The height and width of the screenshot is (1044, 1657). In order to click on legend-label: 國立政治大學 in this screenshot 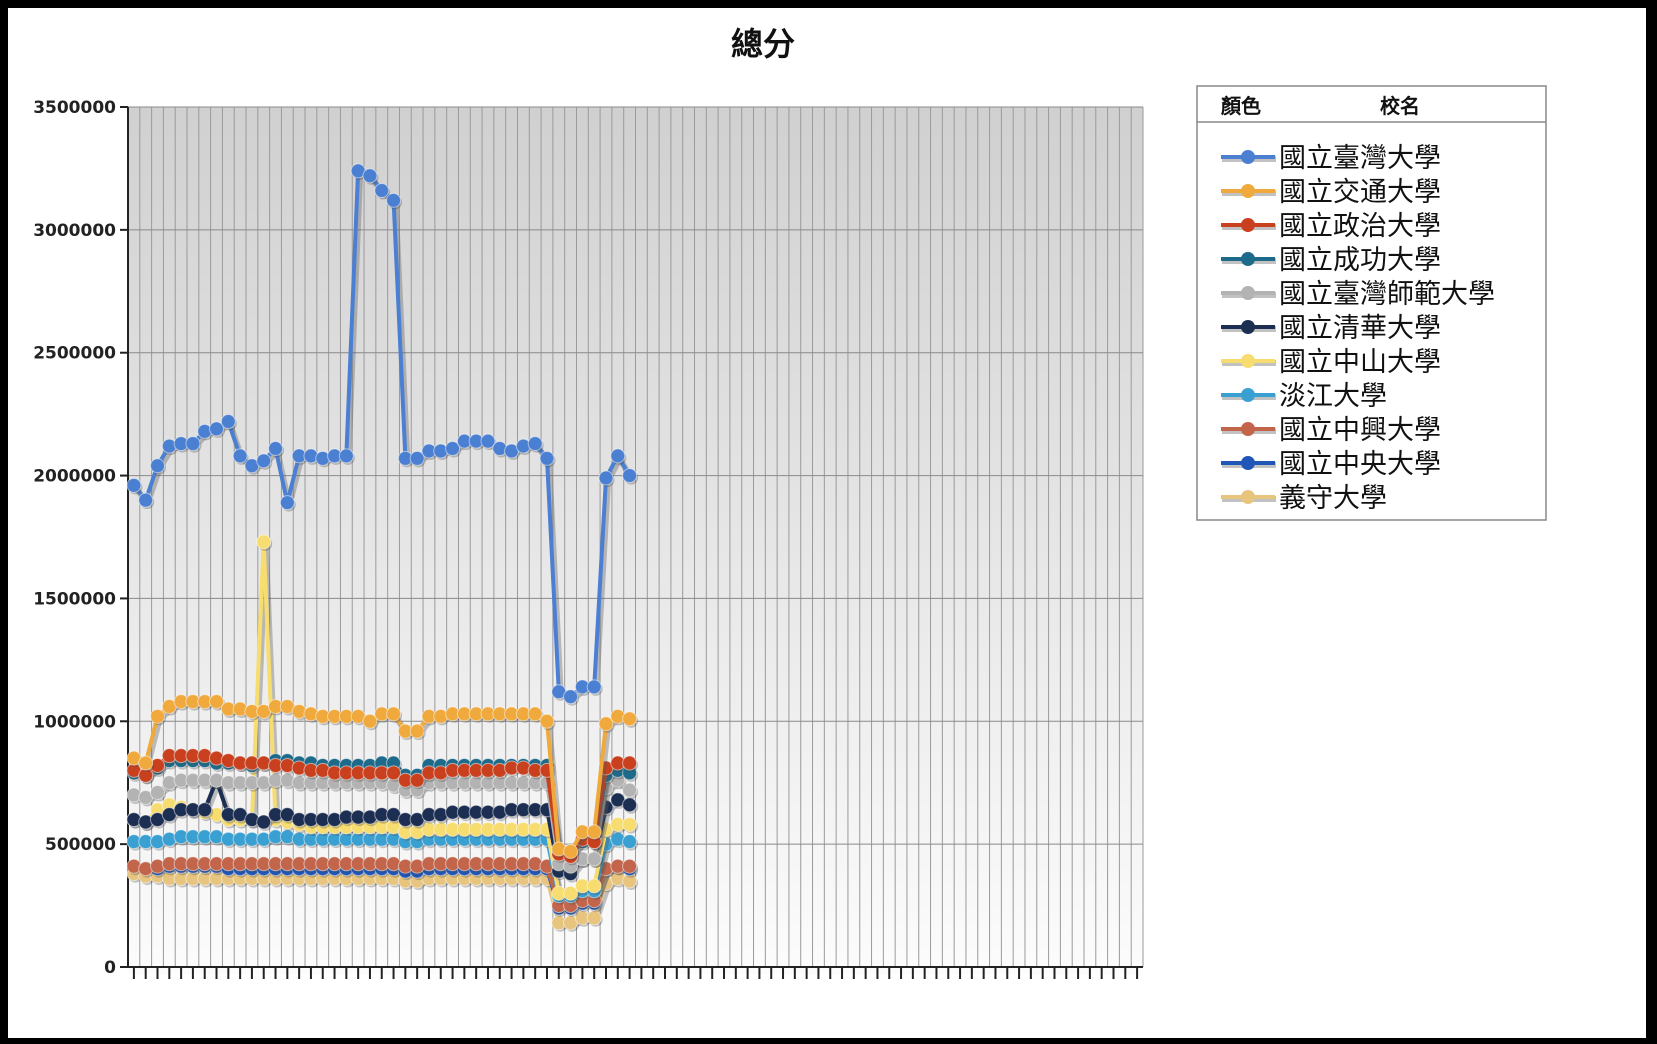, I will do `click(1360, 226)`.